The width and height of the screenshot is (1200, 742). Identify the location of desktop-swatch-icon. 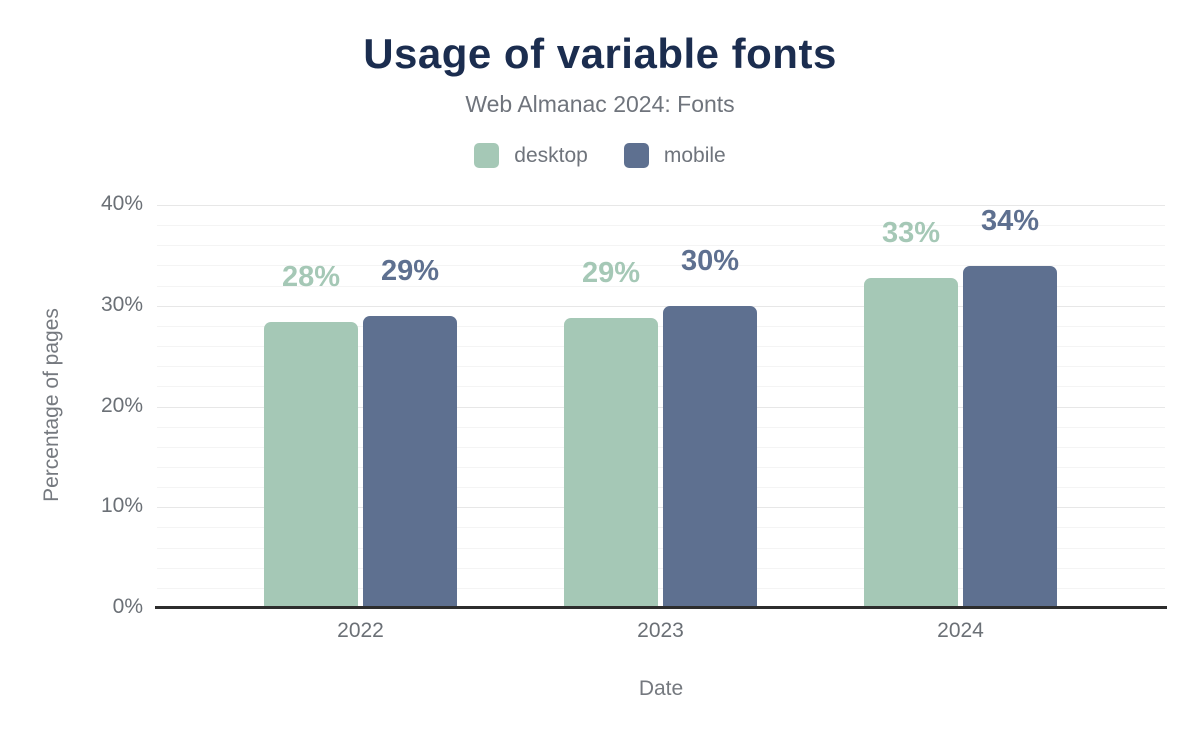
(487, 155).